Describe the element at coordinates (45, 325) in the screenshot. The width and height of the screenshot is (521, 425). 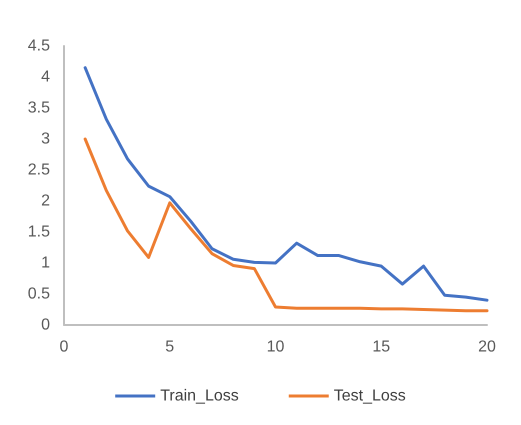
I see `y-tick-label: 0` at that location.